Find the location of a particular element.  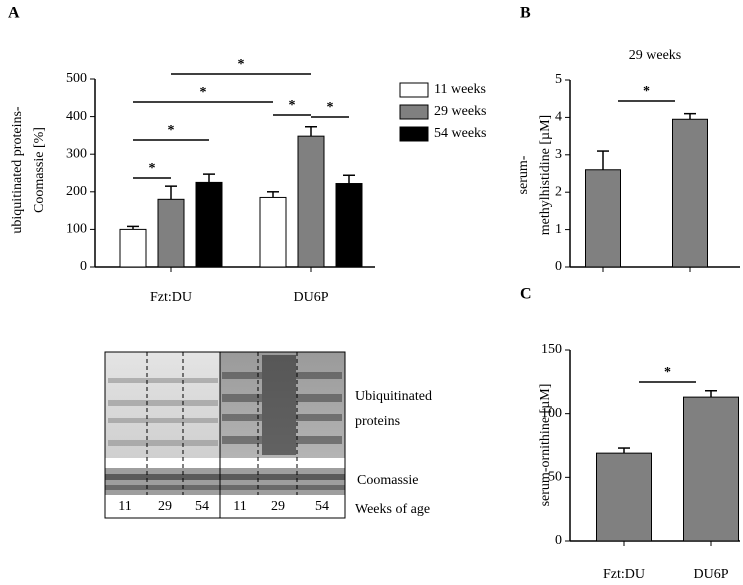

y-tick-label: 200 is located at coordinates (76, 191).